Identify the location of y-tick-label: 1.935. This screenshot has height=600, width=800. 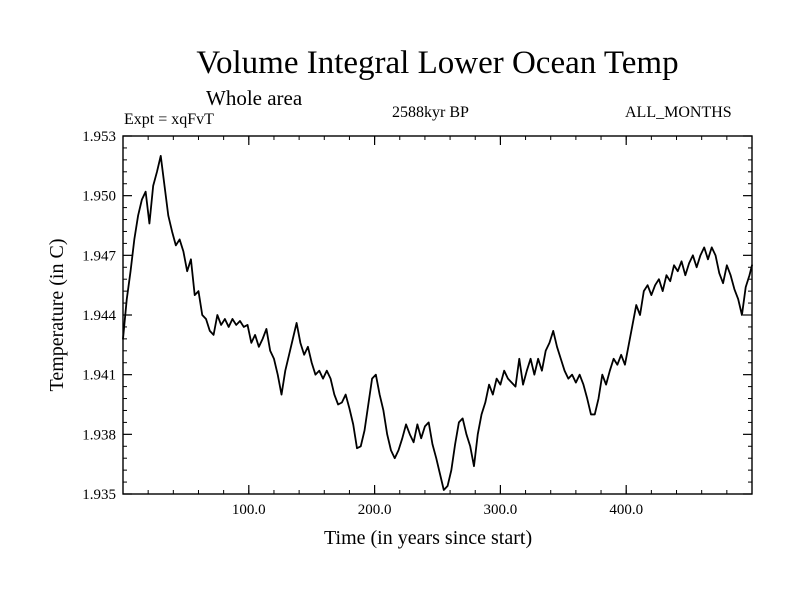
(99, 495).